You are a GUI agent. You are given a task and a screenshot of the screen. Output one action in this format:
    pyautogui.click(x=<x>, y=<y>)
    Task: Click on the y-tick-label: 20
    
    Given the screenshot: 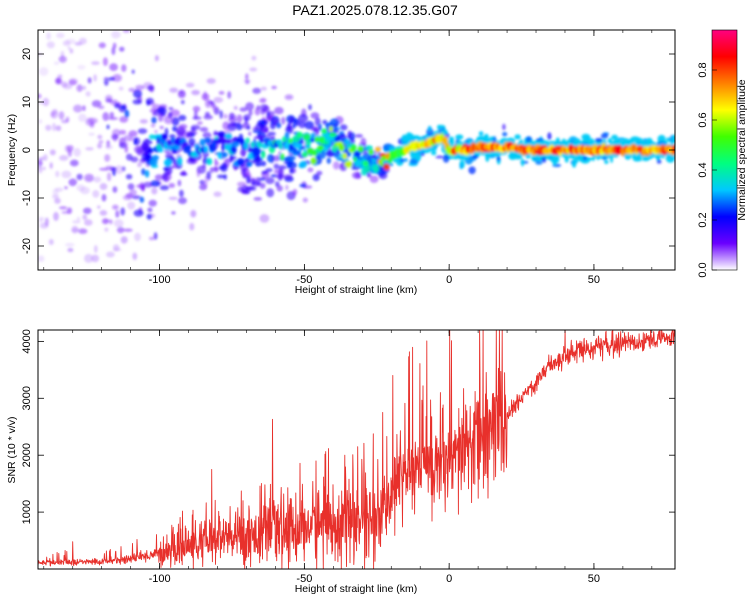 What is the action you would take?
    pyautogui.click(x=27, y=54)
    